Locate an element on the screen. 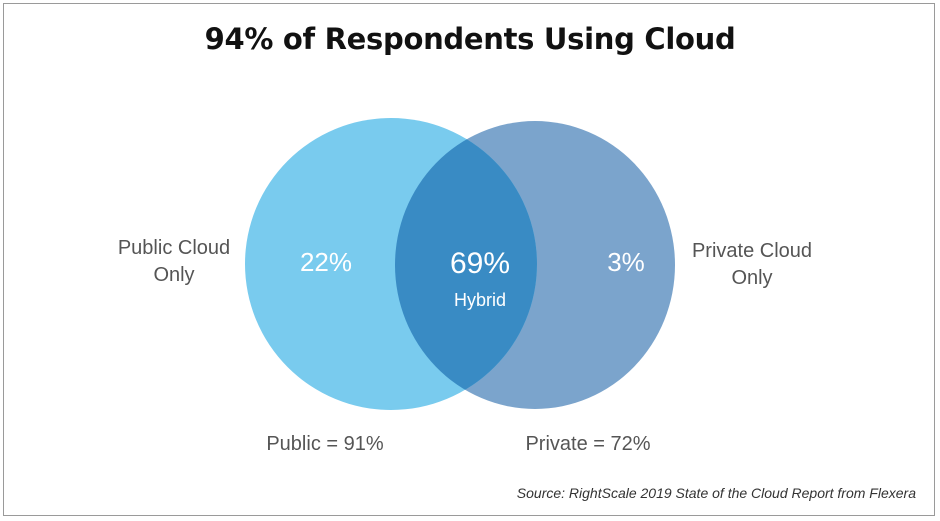 Image resolution: width=940 pixels, height=521 pixels. private-only-label-line1: Private Cloud is located at coordinates (752, 251).